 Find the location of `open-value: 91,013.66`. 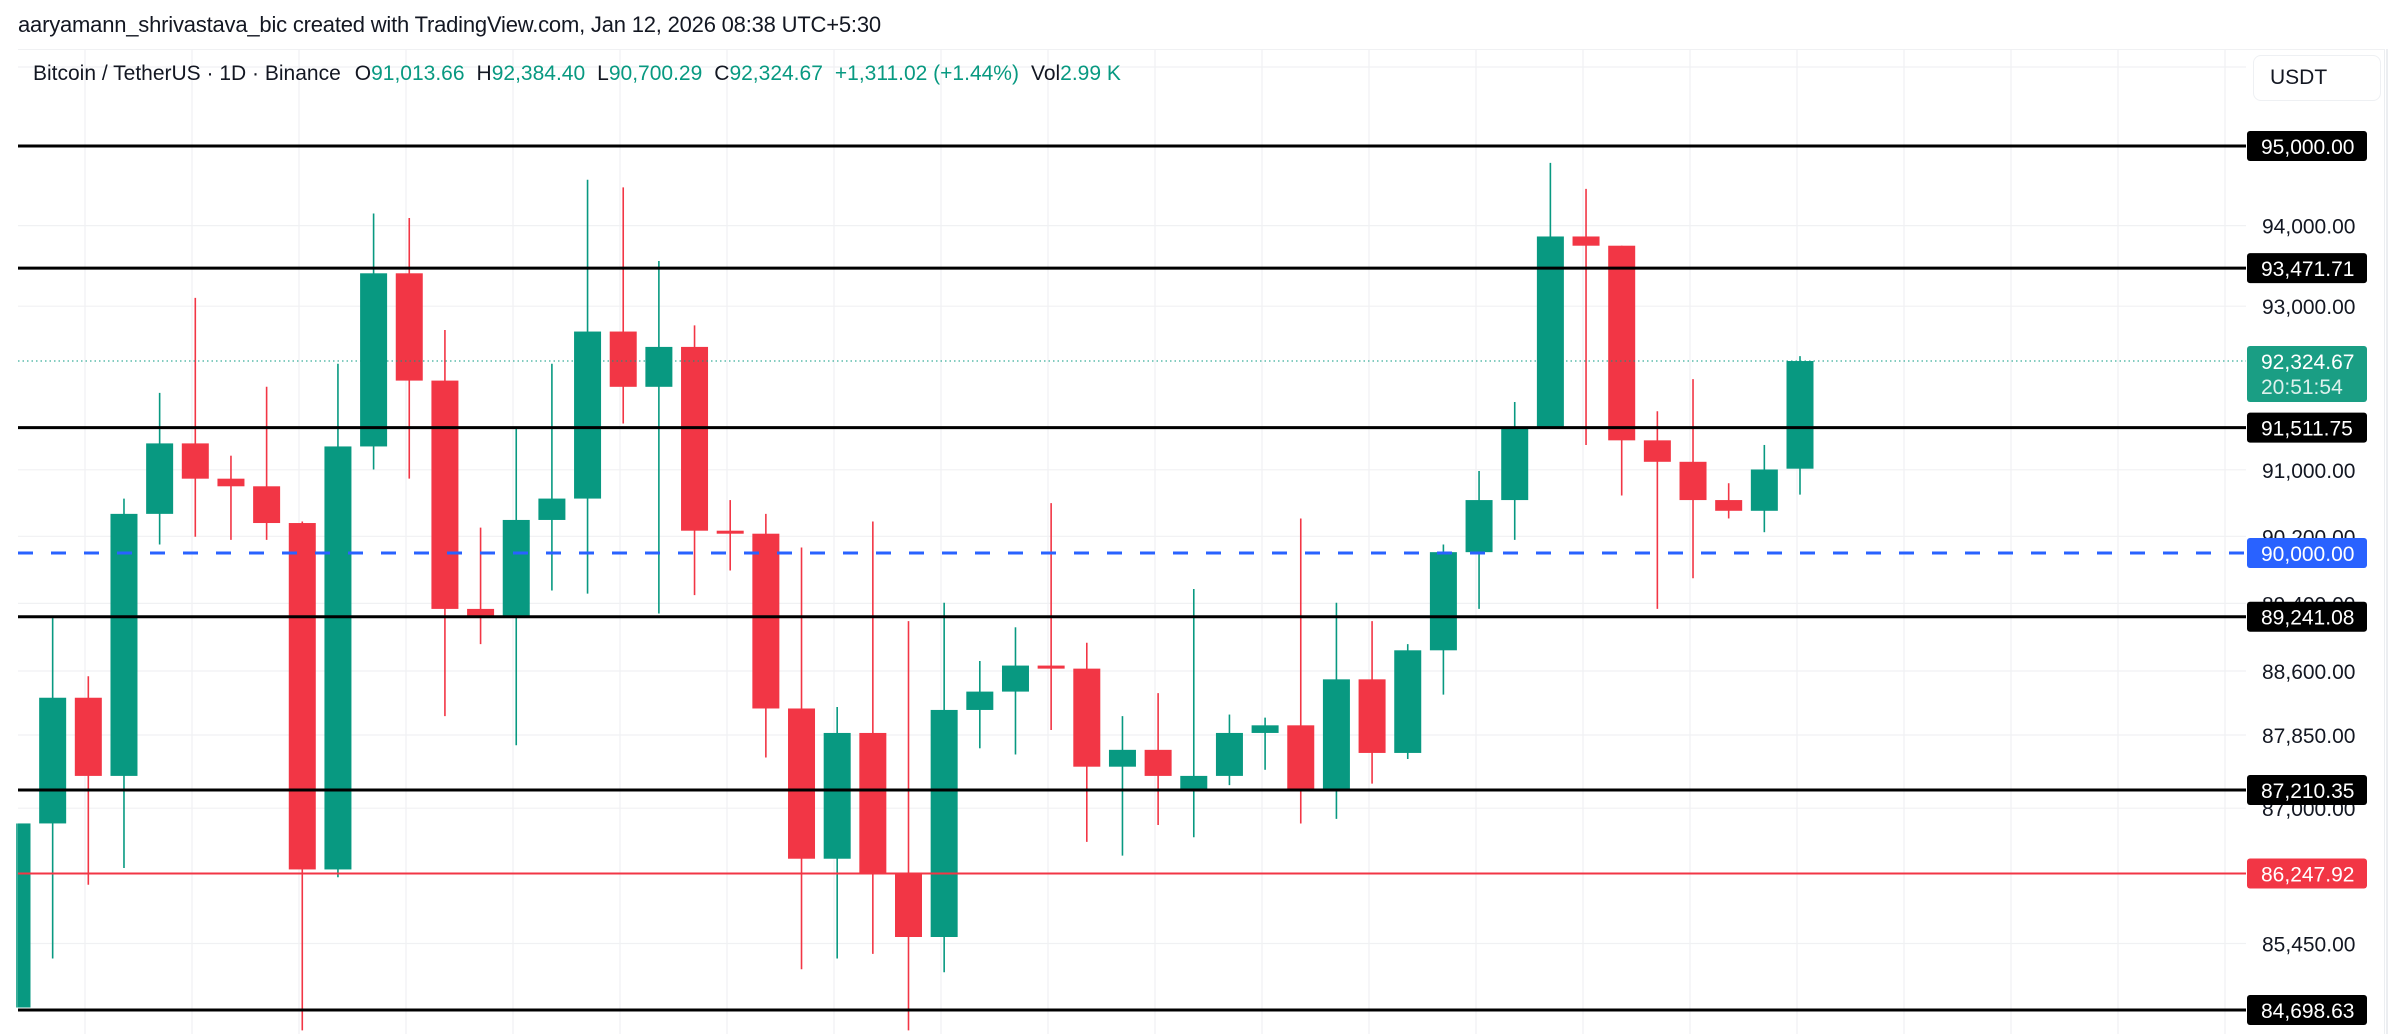

open-value: 91,013.66 is located at coordinates (418, 73).